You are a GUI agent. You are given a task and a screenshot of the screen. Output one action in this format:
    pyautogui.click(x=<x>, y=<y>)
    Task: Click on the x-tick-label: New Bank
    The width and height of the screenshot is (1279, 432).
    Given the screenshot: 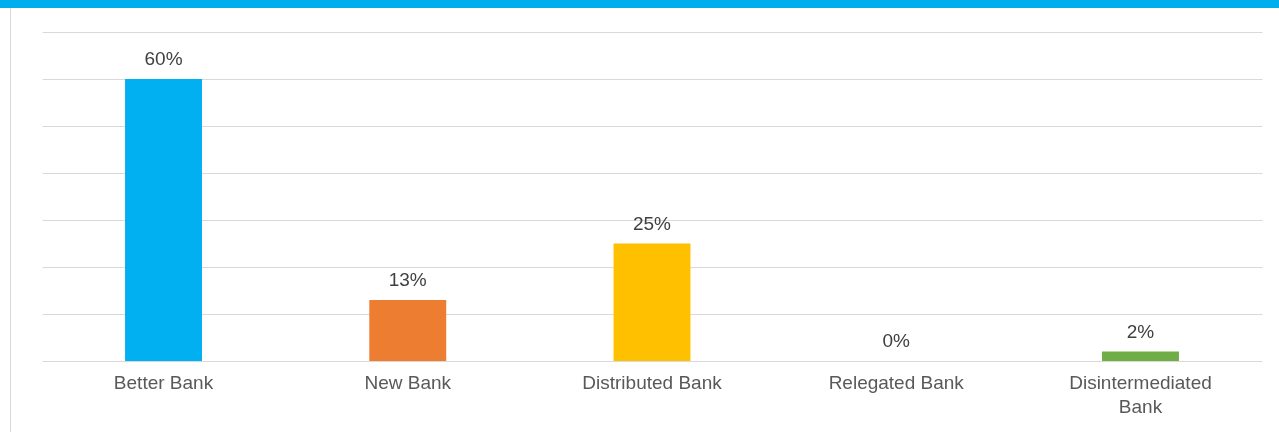 What is the action you would take?
    pyautogui.click(x=408, y=382)
    